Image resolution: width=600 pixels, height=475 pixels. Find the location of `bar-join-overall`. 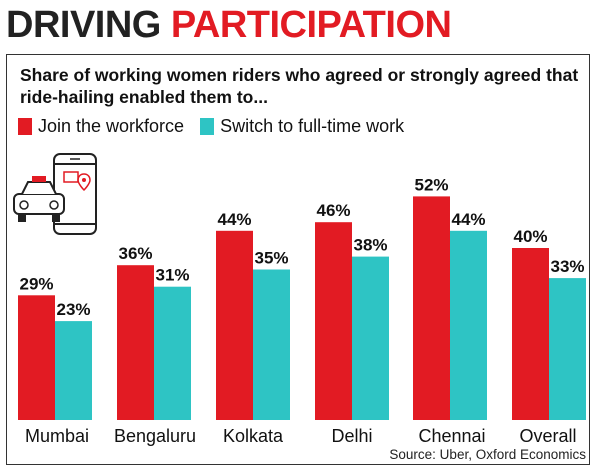

bar-join-overall is located at coordinates (530, 334).